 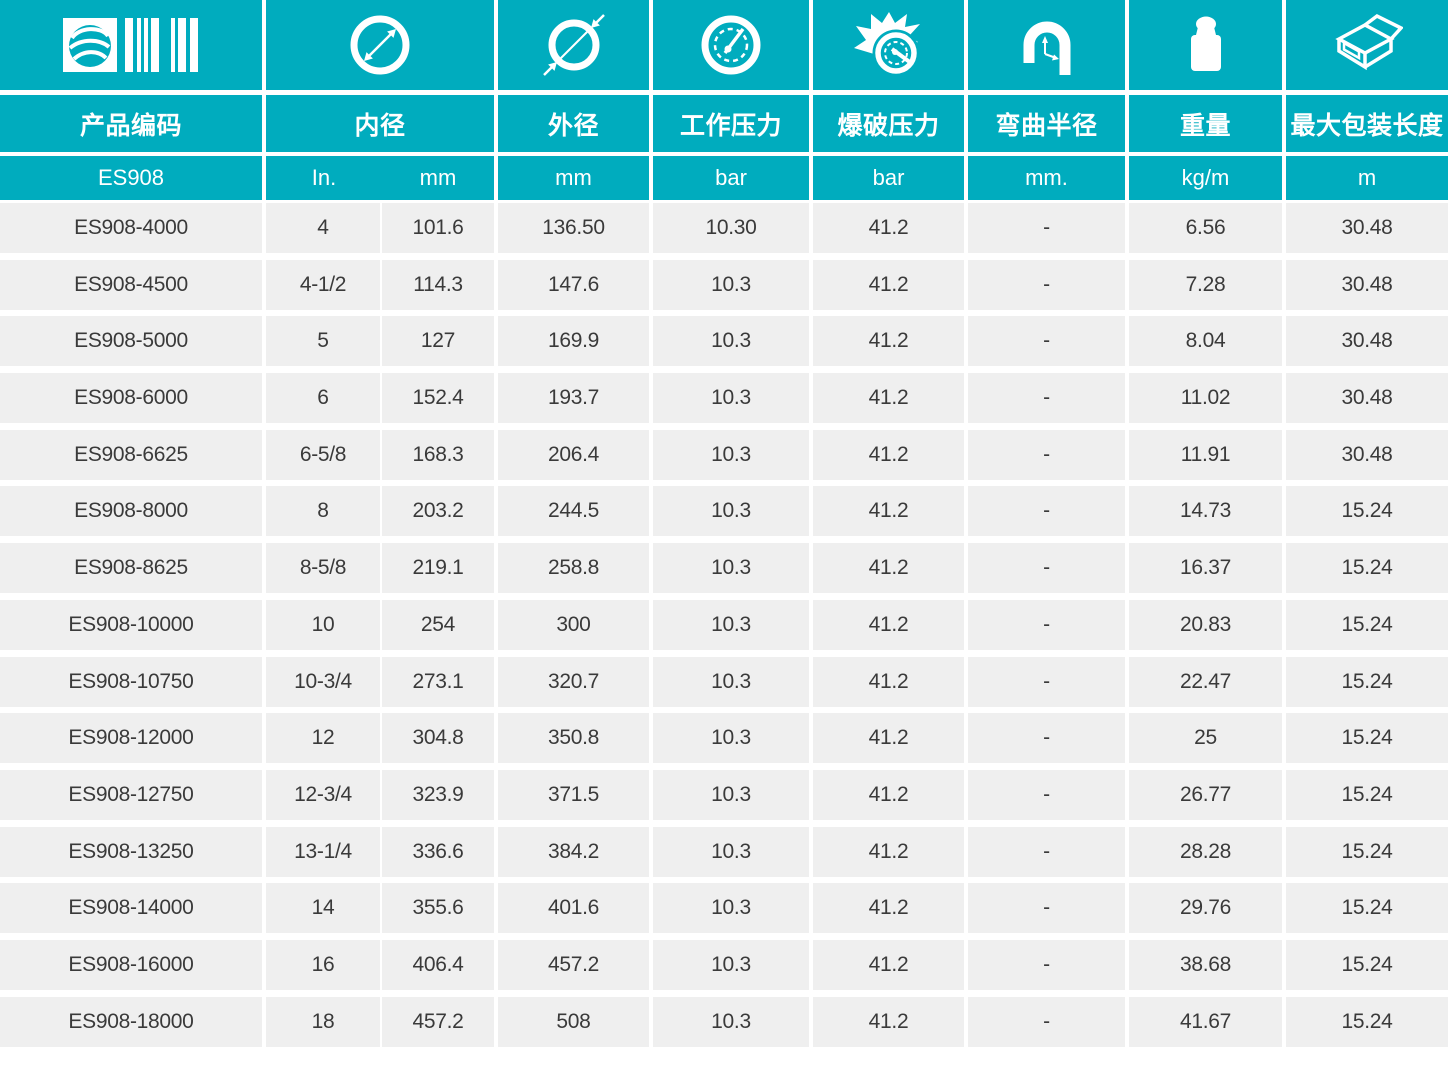 What do you see at coordinates (323, 964) in the screenshot?
I see `cell-inner-diameter-in: 16` at bounding box center [323, 964].